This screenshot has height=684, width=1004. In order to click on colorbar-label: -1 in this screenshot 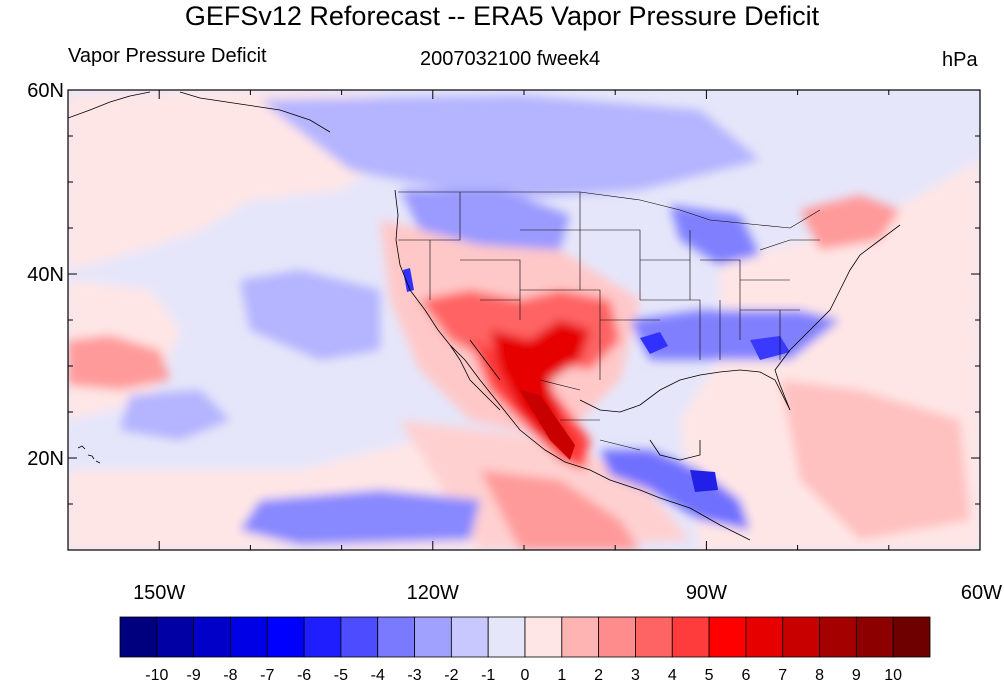, I will do `click(488, 675)`.